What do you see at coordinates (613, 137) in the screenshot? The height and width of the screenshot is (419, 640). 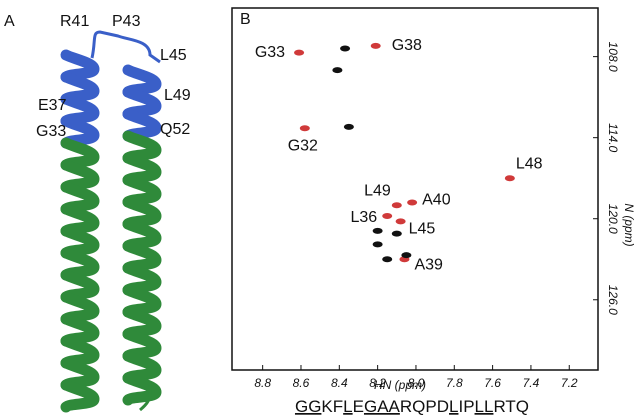 I see `y-tick-label: 114.0` at bounding box center [613, 137].